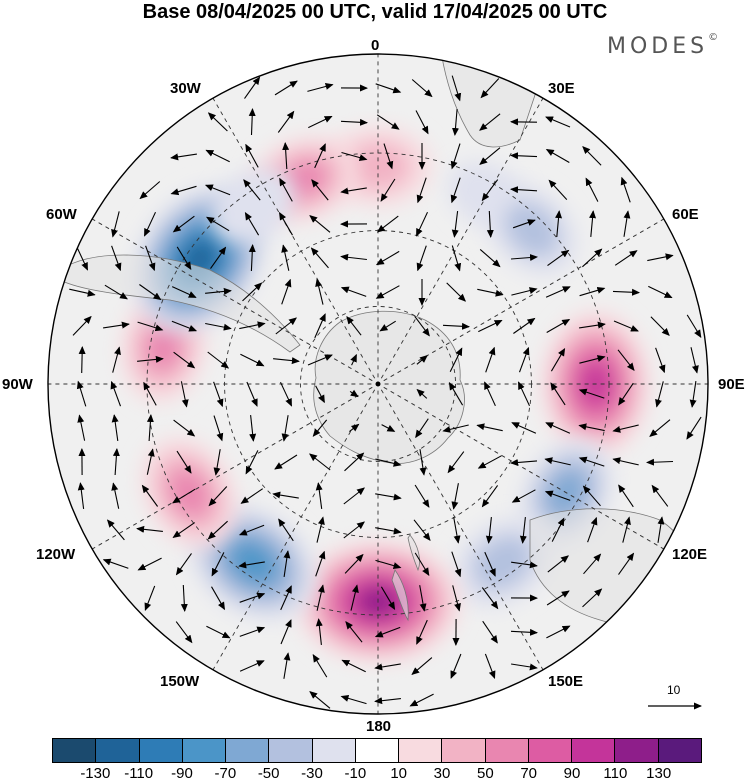 The image size is (750, 783). I want to click on colorbar-tick-label: -110, so click(139, 773).